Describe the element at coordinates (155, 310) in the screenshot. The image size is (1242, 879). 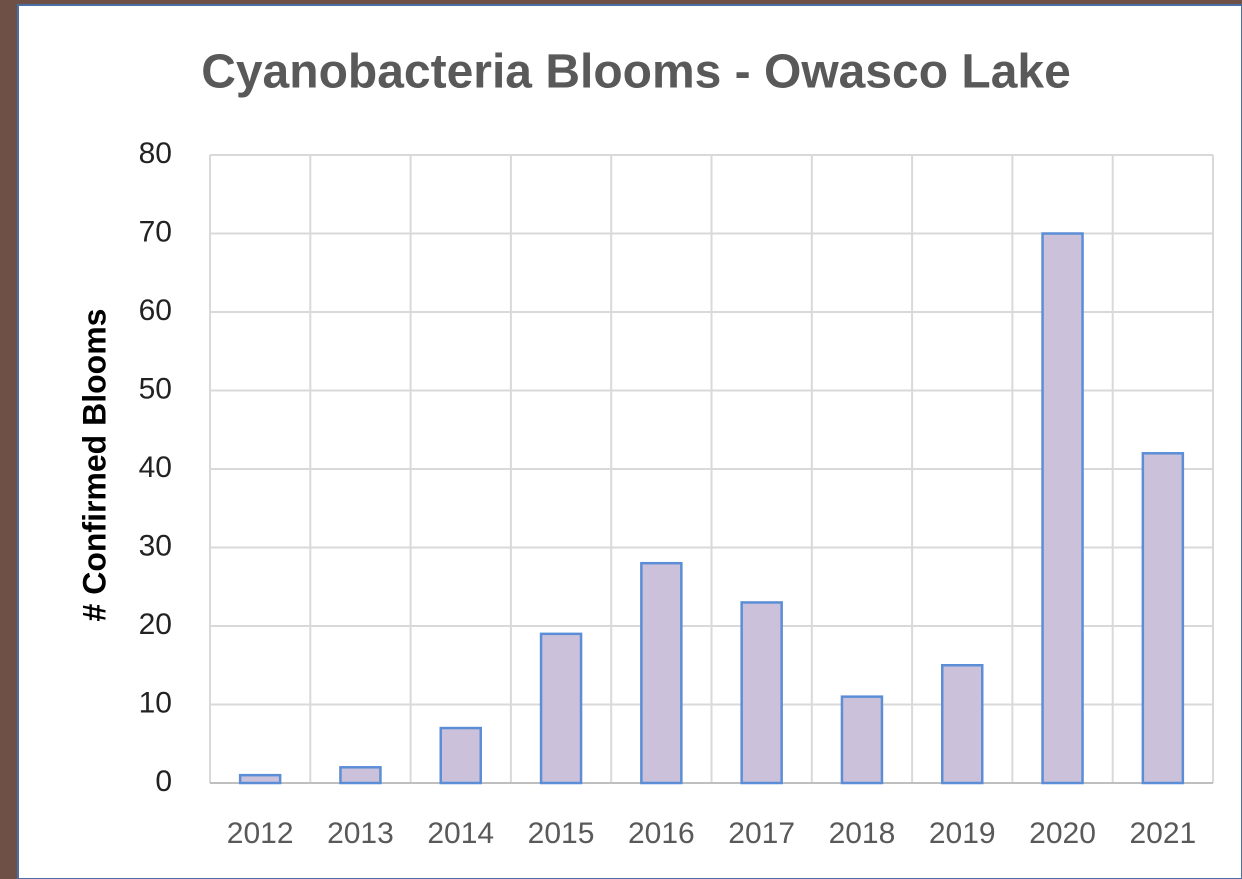
I see `y-tick-label: 60` at that location.